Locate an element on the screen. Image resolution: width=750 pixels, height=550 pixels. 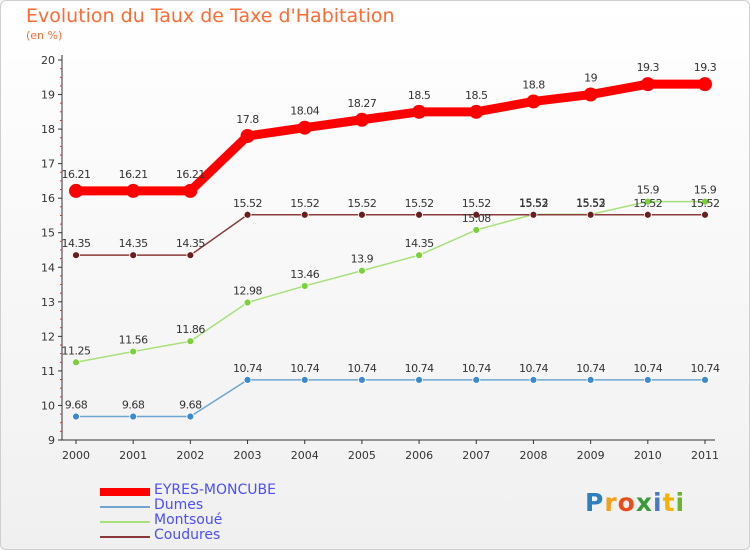
data-label-eyres-moncube: 18.8 is located at coordinates (533, 84).